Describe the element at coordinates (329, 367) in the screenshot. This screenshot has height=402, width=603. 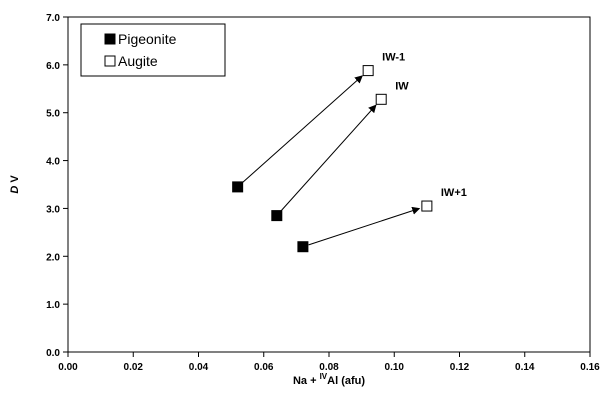
I see `x-tick-label: 0.08` at that location.